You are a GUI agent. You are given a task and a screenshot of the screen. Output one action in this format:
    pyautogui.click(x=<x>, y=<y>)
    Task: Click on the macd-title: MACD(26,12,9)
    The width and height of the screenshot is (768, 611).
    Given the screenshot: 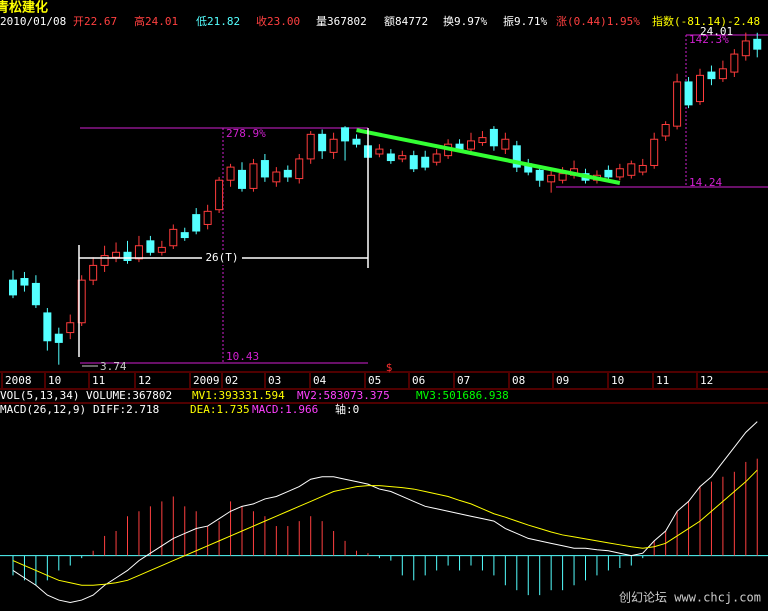 What is the action you would take?
    pyautogui.click(x=43, y=409)
    